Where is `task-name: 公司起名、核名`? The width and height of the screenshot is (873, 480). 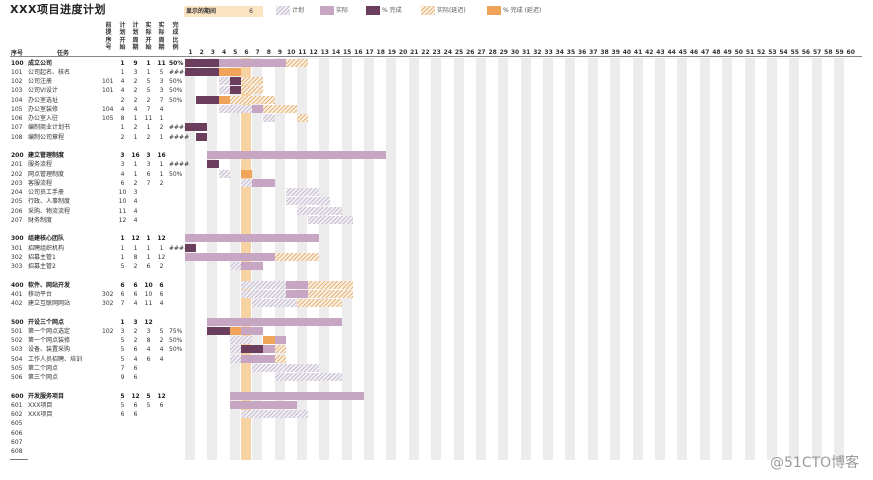
task-name: 公司起名、核名 is located at coordinates (49, 72).